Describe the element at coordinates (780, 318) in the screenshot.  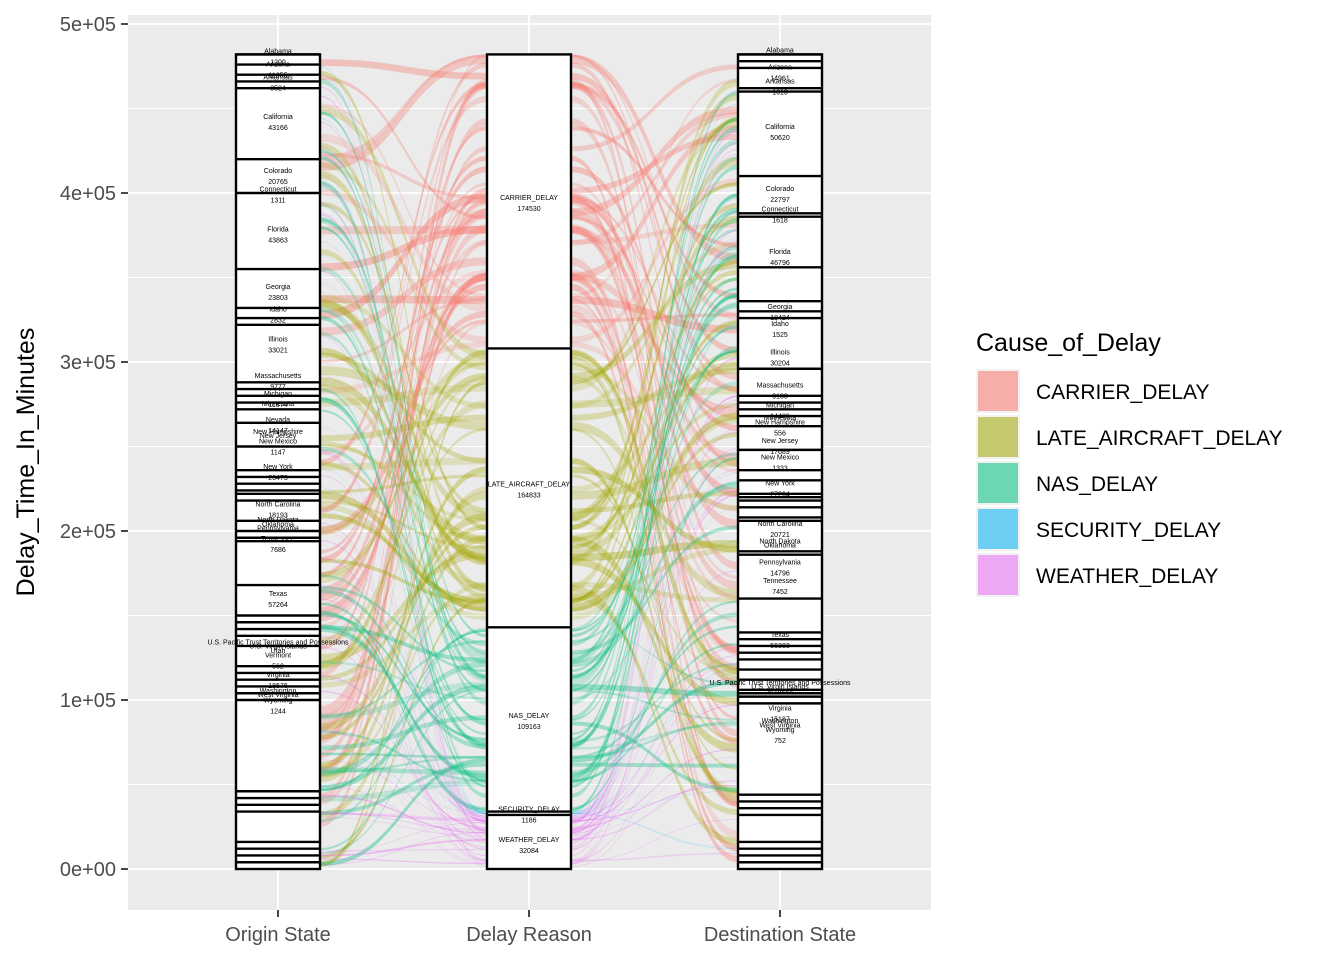
I see `destination-stratum-value-7: 18424` at that location.